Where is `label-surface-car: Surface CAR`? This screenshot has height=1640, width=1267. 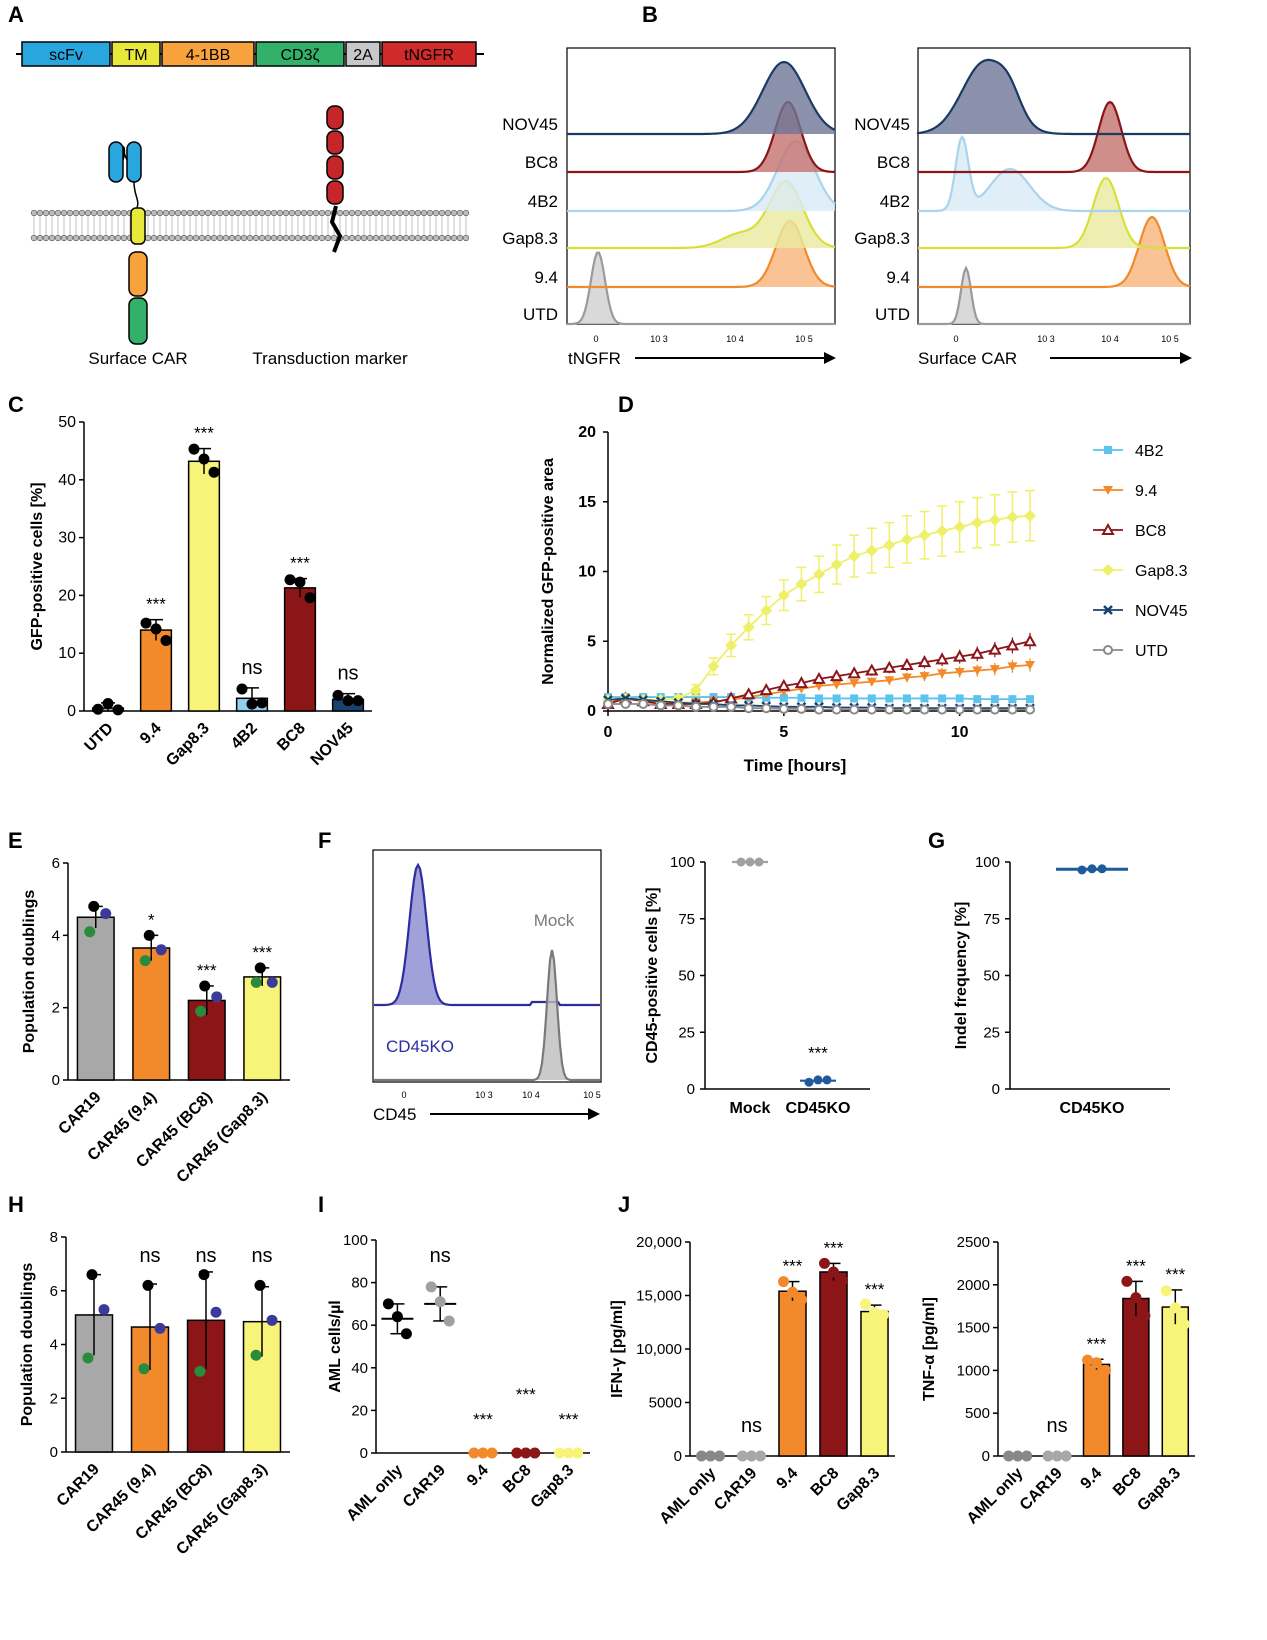 label-surface-car: Surface CAR is located at coordinates (137, 358).